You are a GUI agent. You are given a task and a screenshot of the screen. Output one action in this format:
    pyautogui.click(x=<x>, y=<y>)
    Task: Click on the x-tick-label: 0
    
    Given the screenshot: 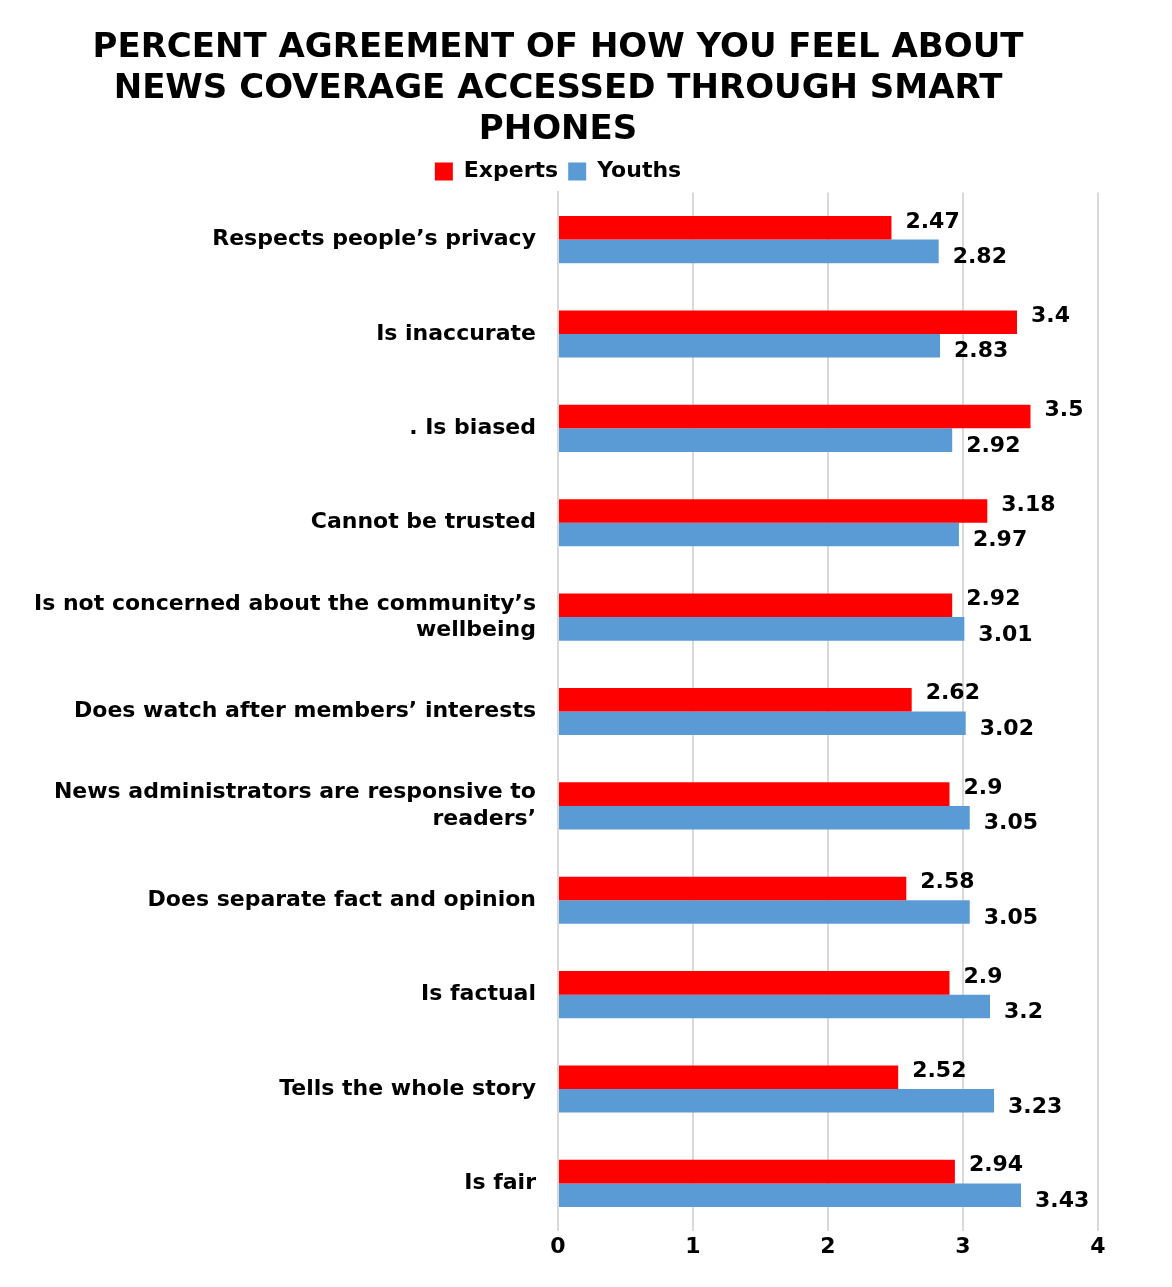 What is the action you would take?
    pyautogui.click(x=558, y=1245)
    